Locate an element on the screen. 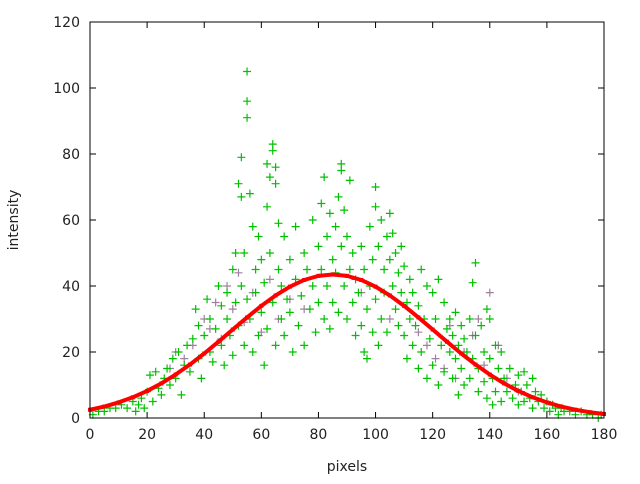 The width and height of the screenshot is (640, 484). x-tick-label: 20 is located at coordinates (147, 435).